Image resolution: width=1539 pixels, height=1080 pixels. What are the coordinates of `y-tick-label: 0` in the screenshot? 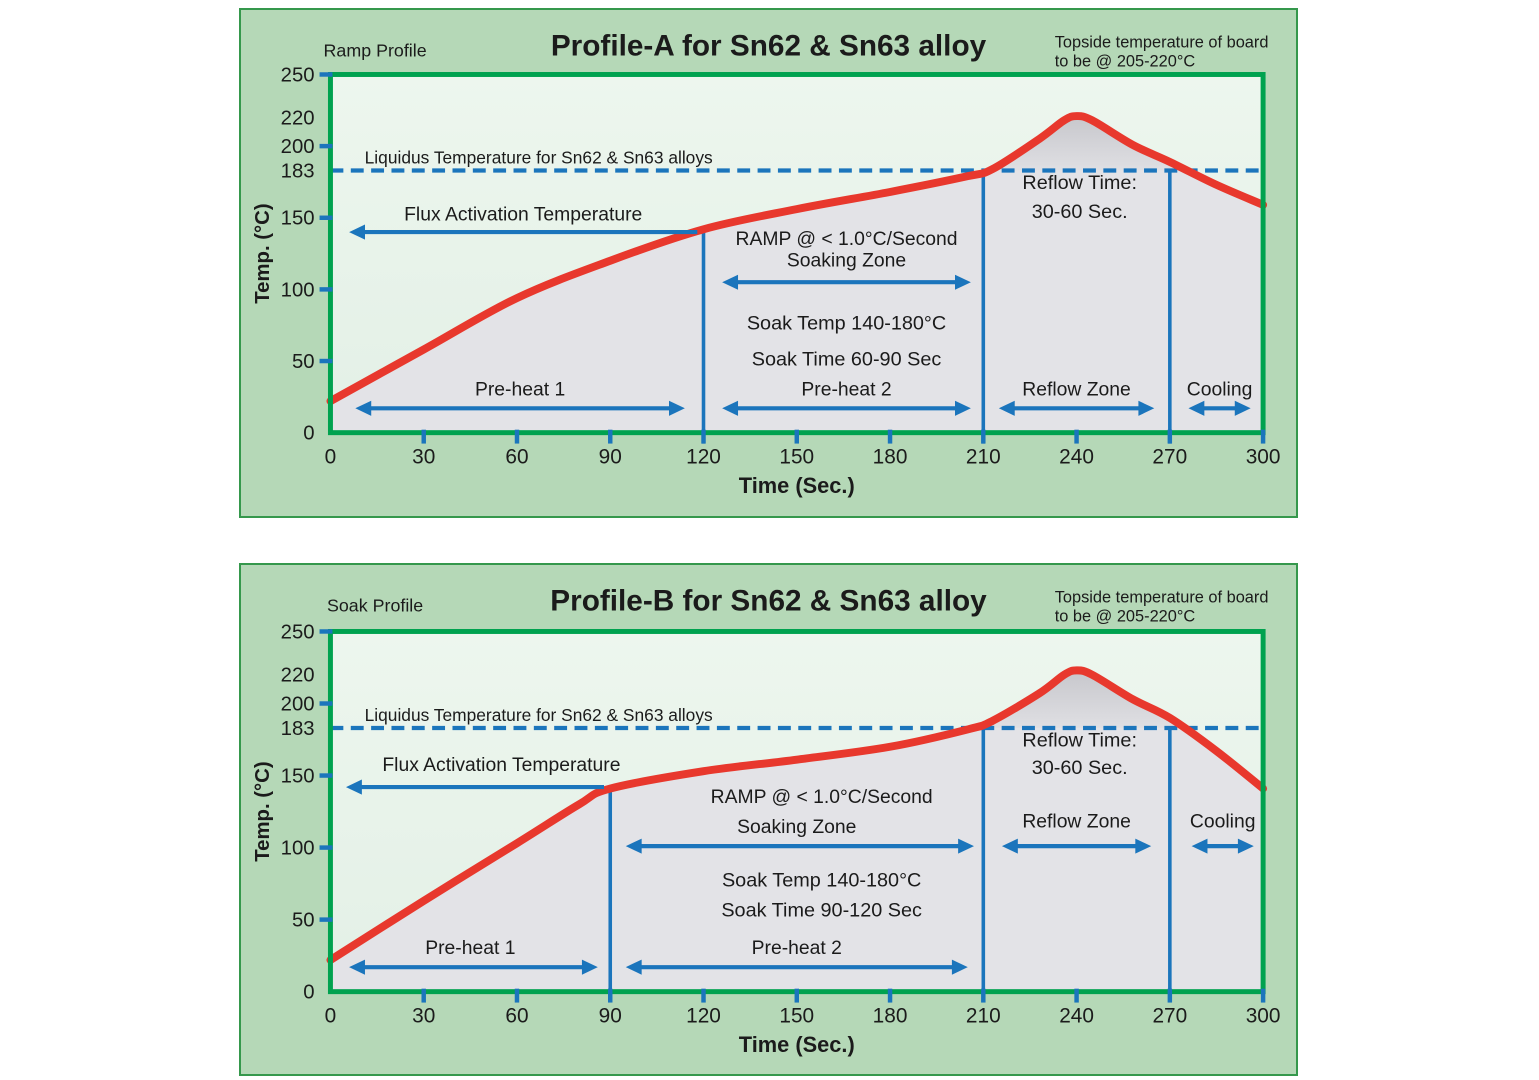 It's located at (308, 434).